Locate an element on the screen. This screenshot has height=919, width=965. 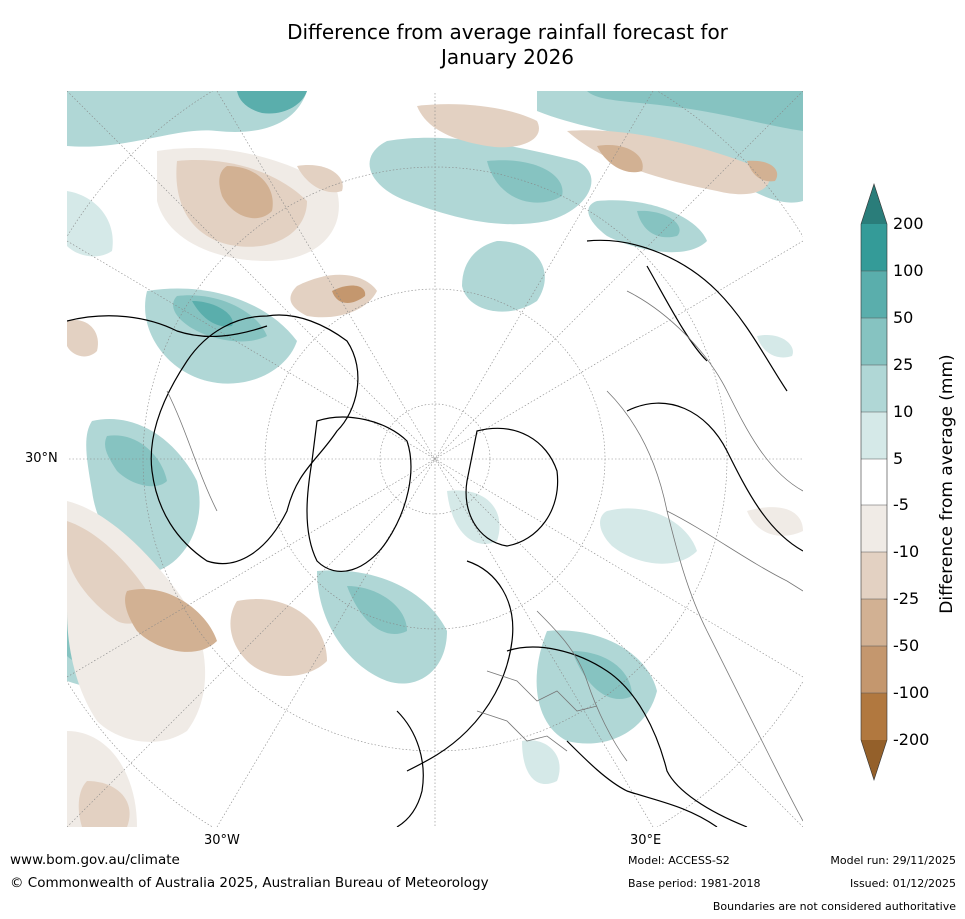
colorbar-tick-10: 10 is located at coordinates (903, 411).